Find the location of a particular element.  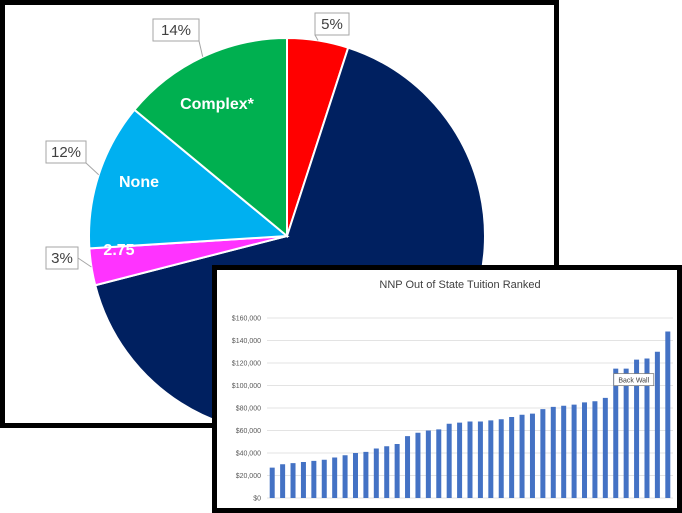

y-tick-label: $40,000 is located at coordinates (248, 454).